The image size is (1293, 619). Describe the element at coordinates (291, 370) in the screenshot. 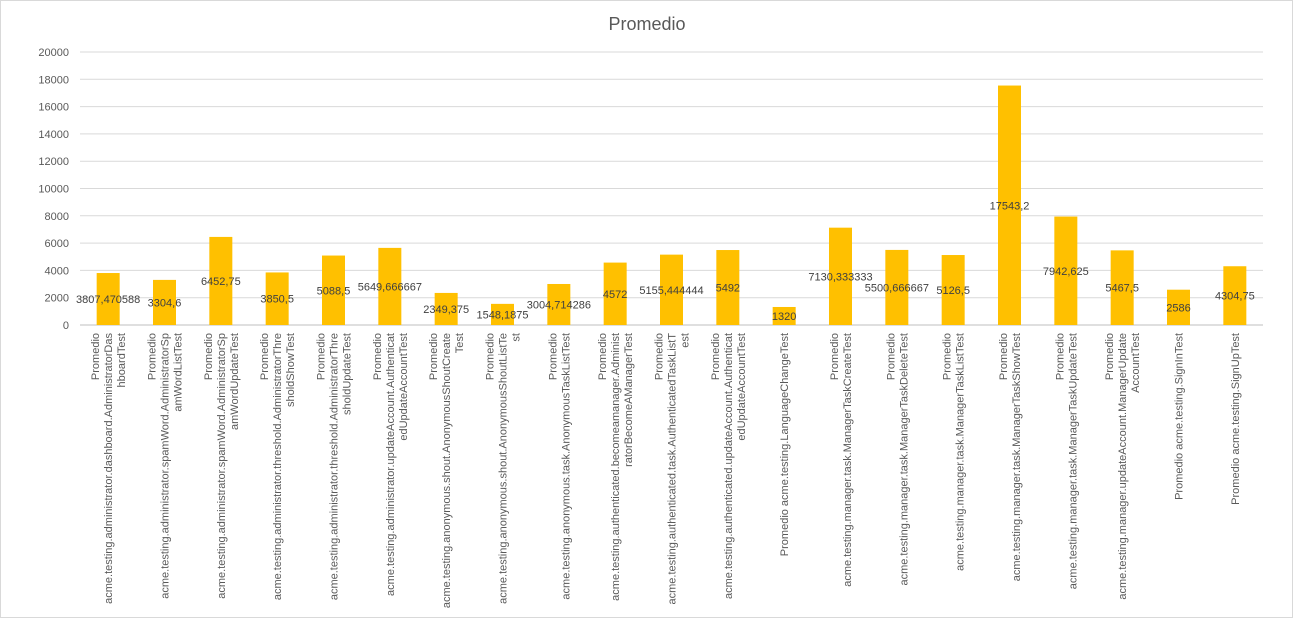

I see `x-category-label-line: sholdShowTest` at that location.